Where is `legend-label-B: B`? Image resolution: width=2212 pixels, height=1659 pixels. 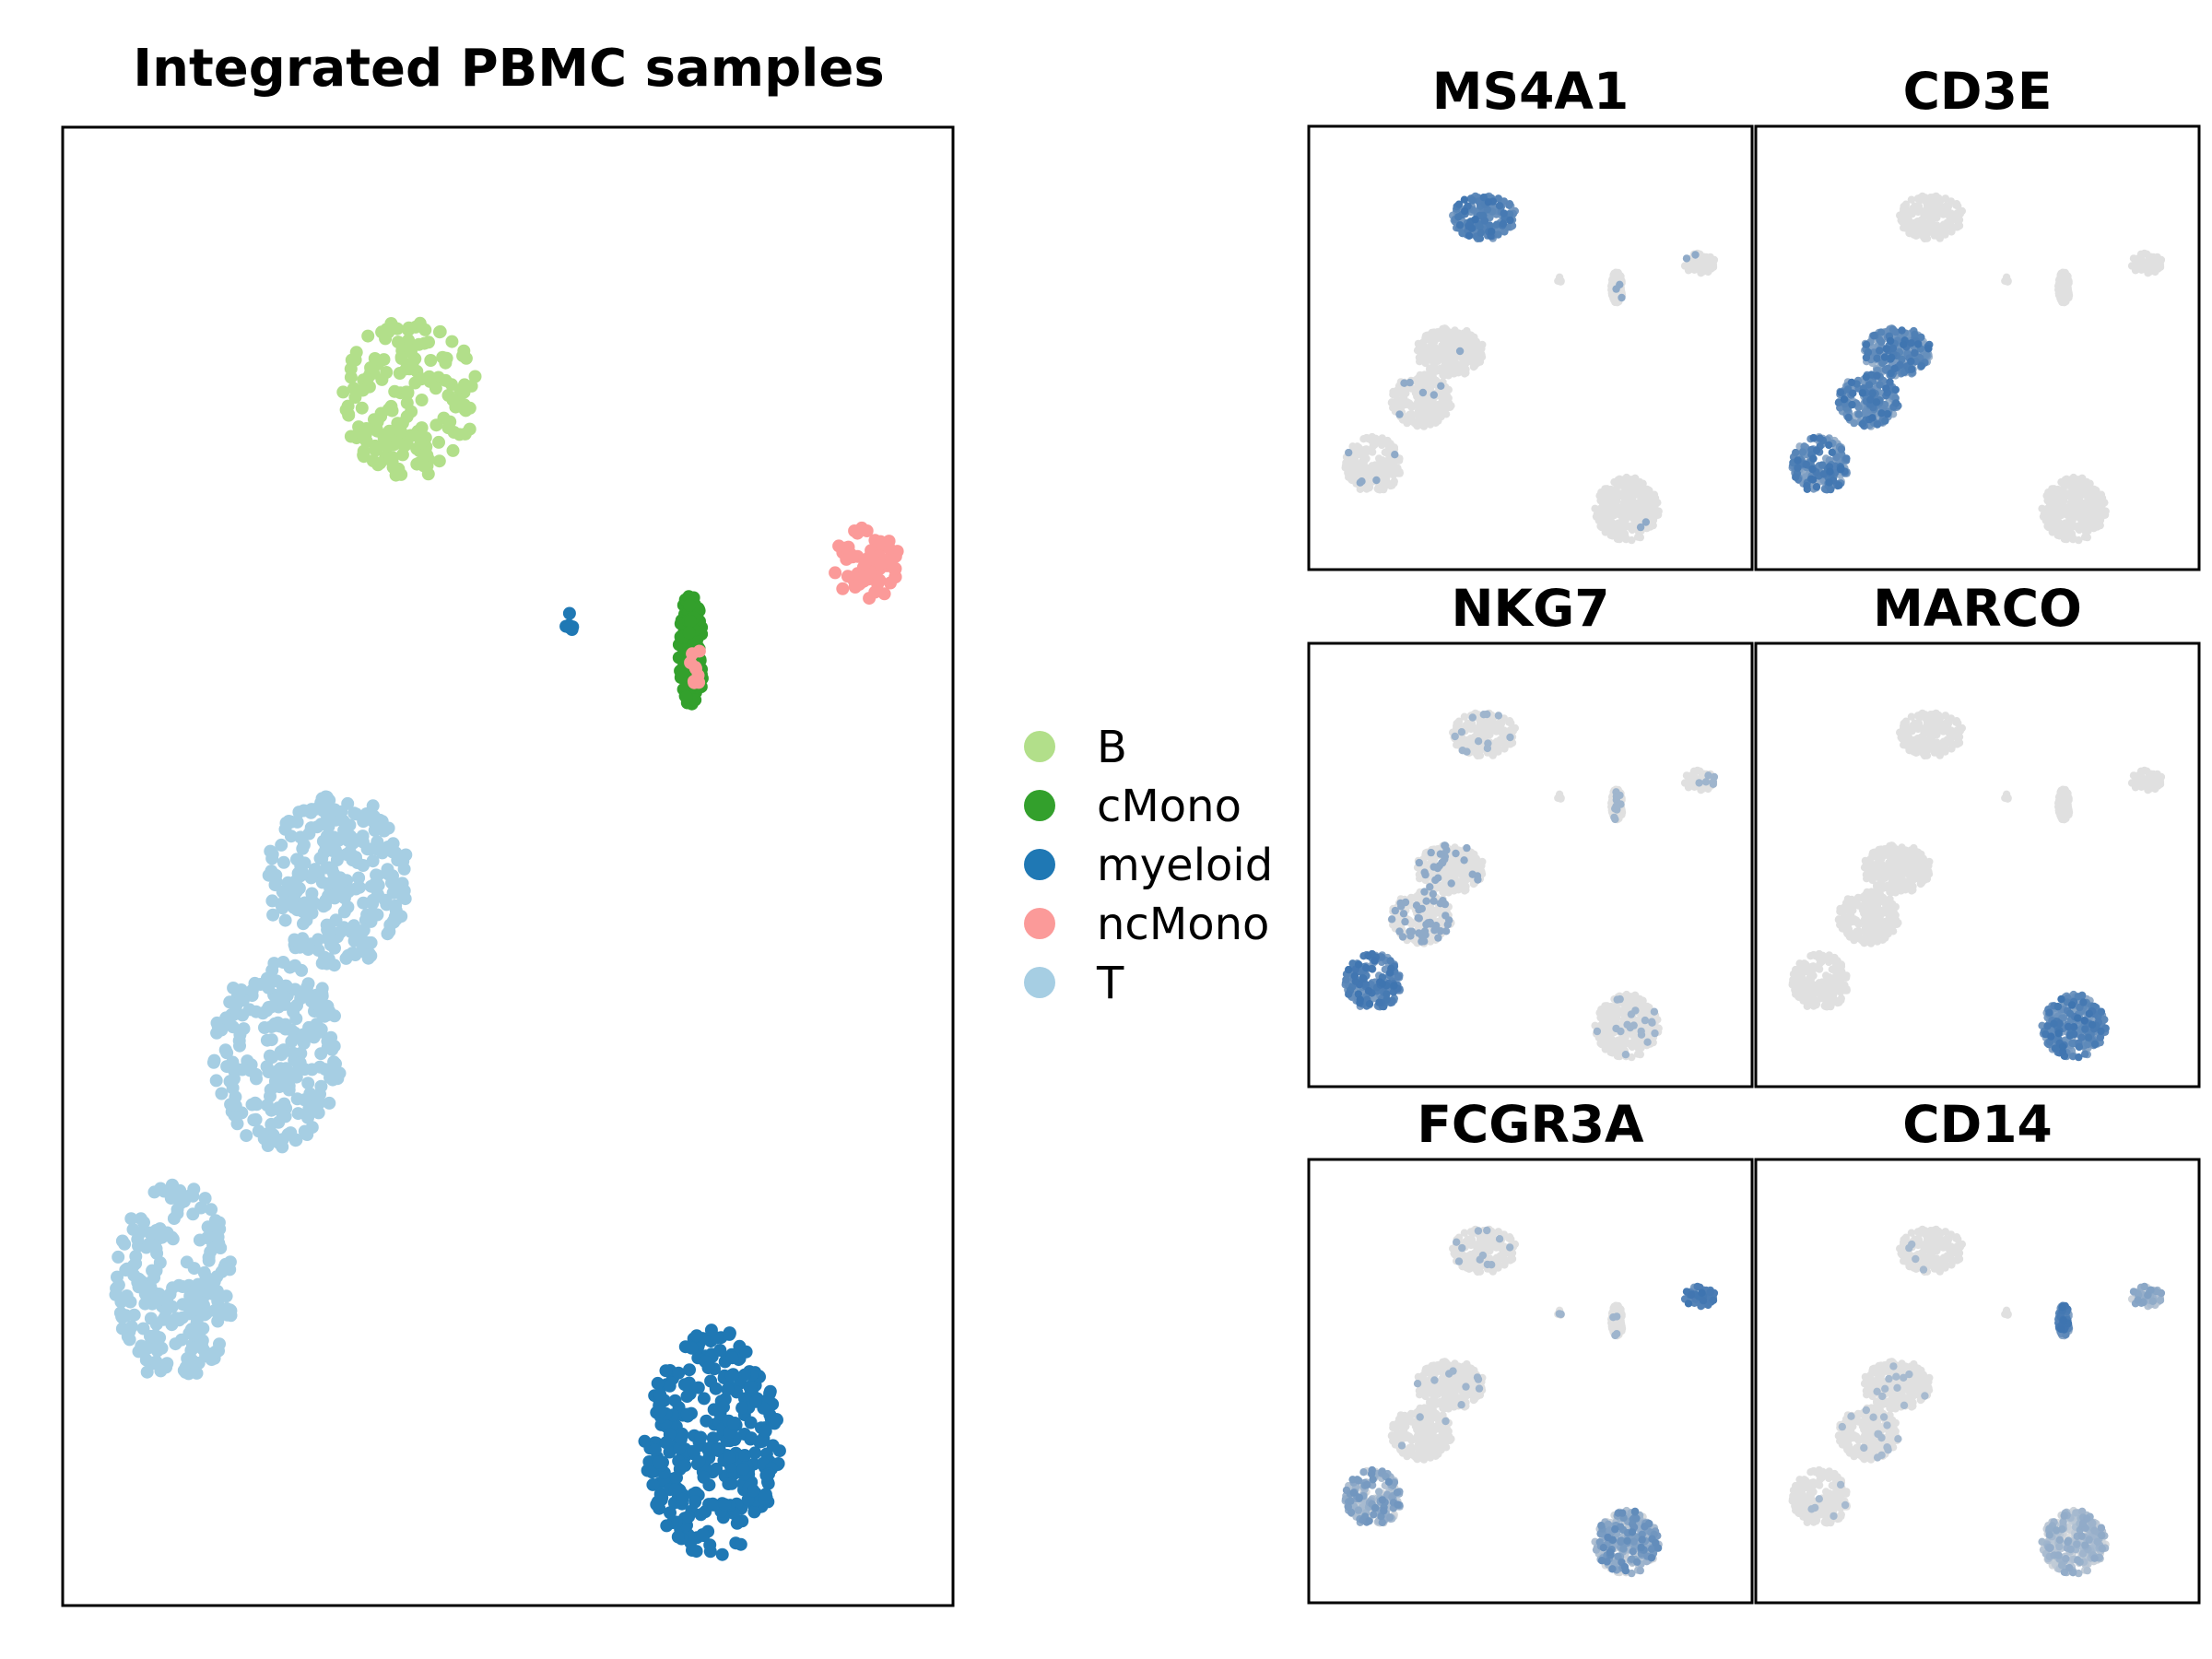 legend-label-B: B is located at coordinates (1112, 747).